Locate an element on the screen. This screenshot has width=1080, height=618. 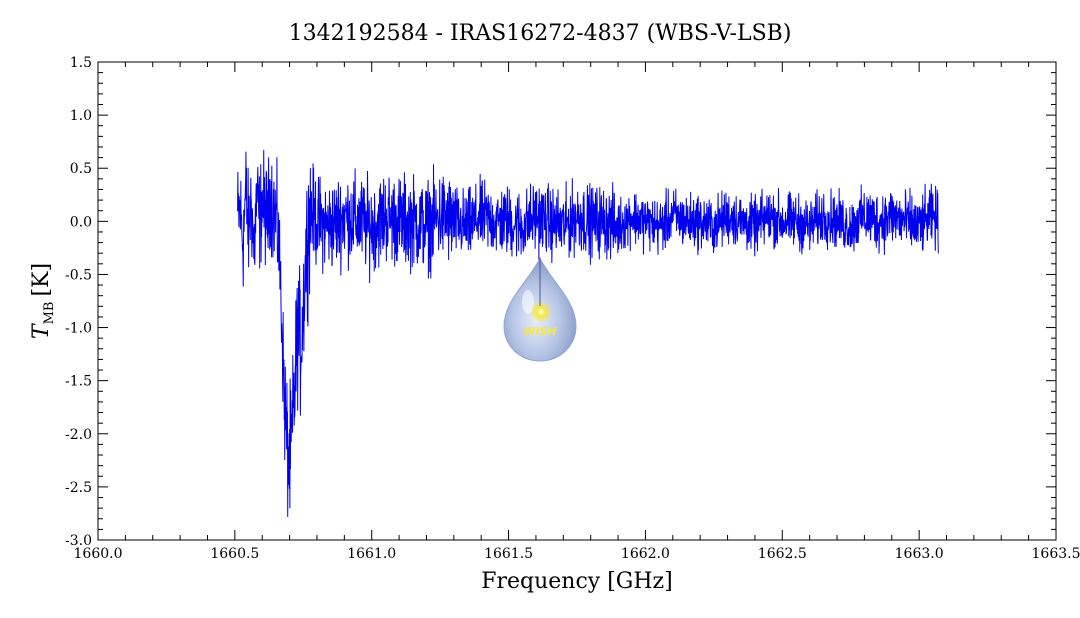
y-axis-label: TMB [K] is located at coordinates (43, 301).